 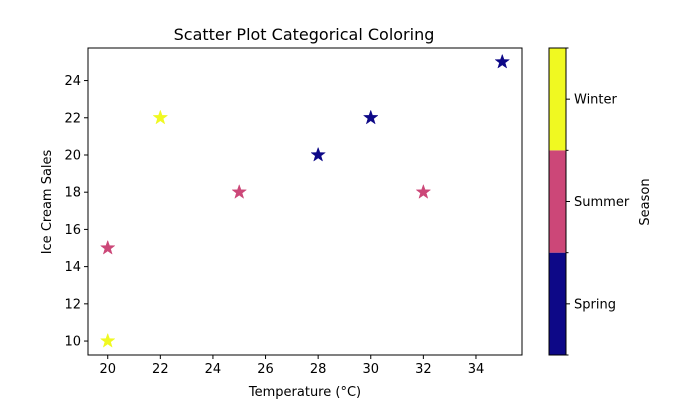 What do you see at coordinates (318, 369) in the screenshot?
I see `x-tick-label: 28` at bounding box center [318, 369].